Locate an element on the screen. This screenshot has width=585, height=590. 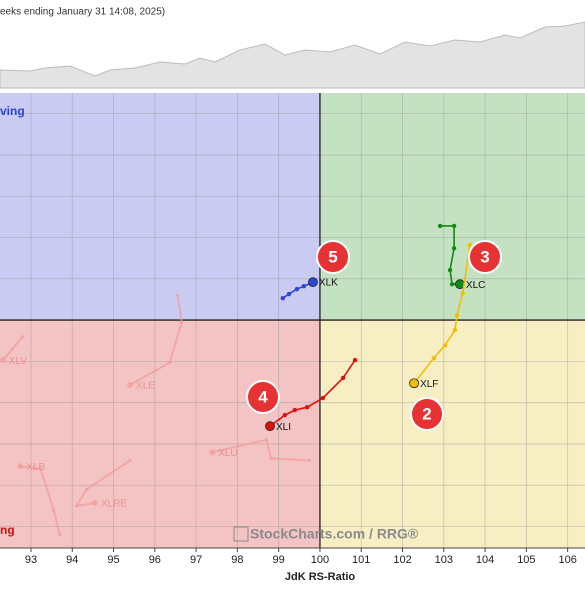
badge: 4 is located at coordinates (263, 397).